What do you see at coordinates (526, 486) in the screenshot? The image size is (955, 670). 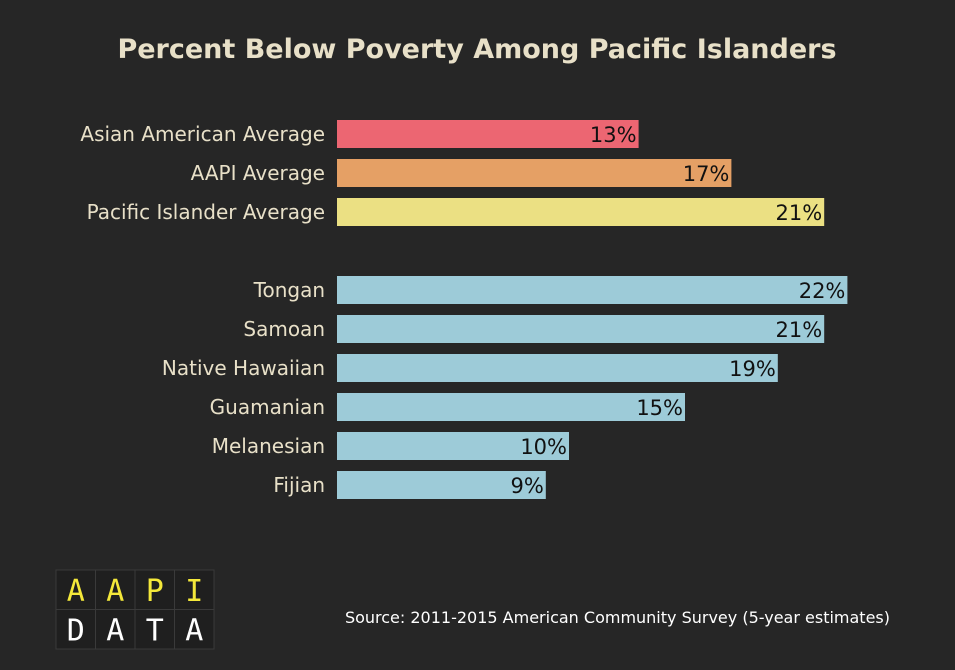 I see `value-label-8: 9%` at bounding box center [526, 486].